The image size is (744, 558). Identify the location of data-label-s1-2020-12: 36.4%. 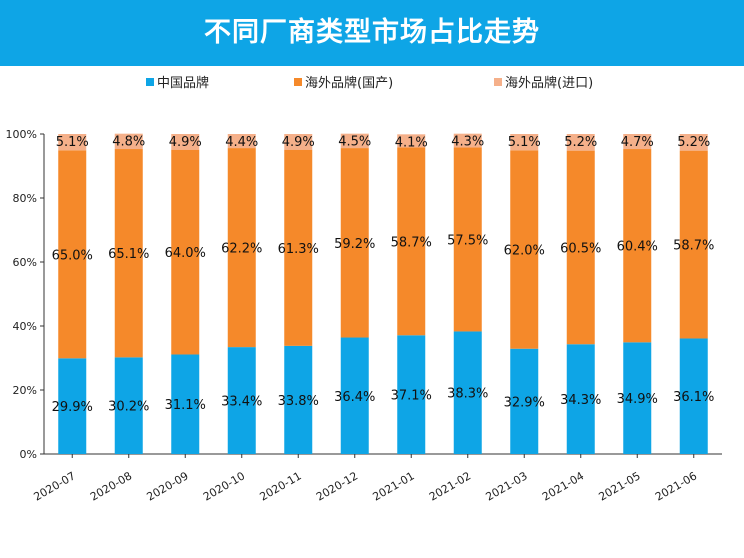
(354, 397).